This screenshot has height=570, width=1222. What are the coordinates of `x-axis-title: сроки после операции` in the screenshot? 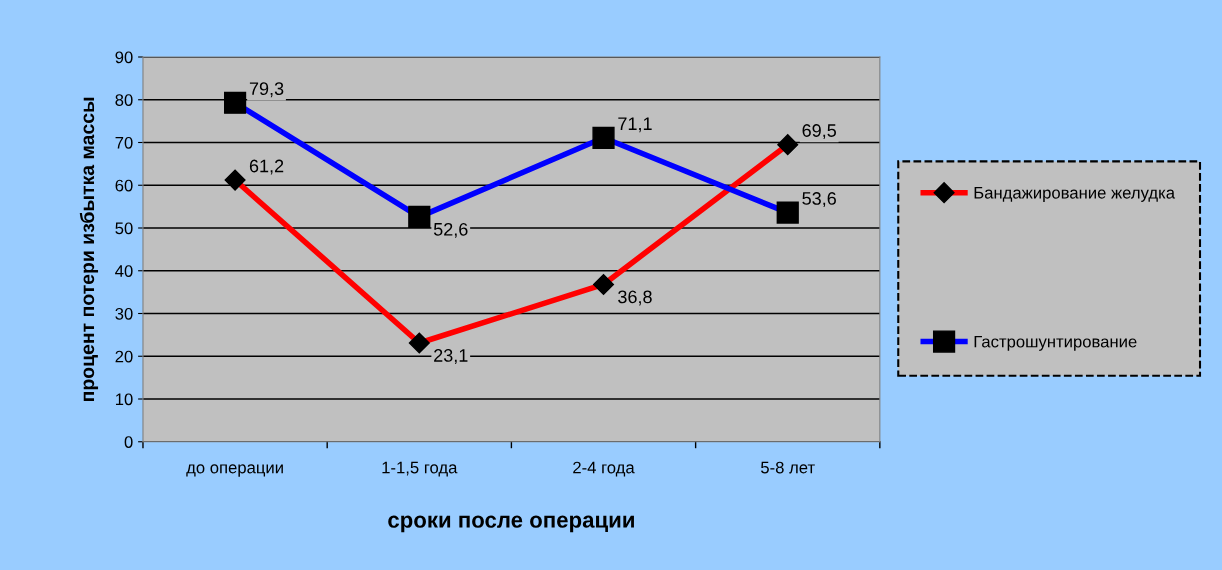 It's located at (511, 524).